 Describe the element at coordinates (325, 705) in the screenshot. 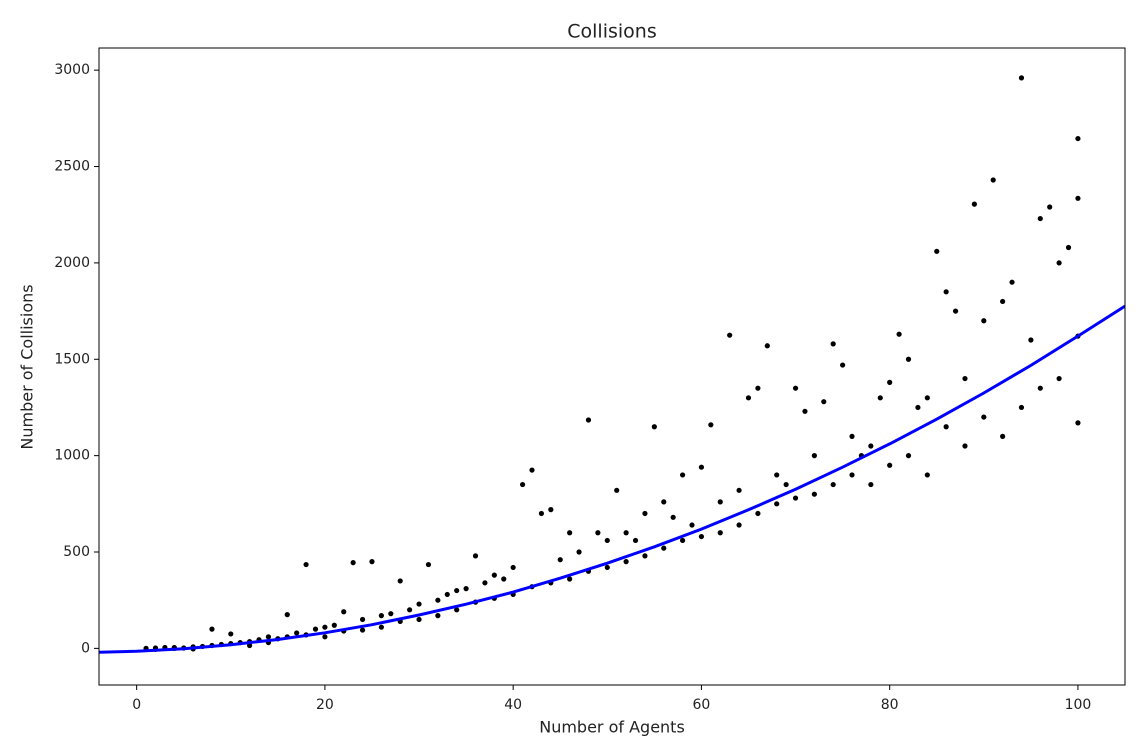

I see `x-tick-label: 20` at that location.